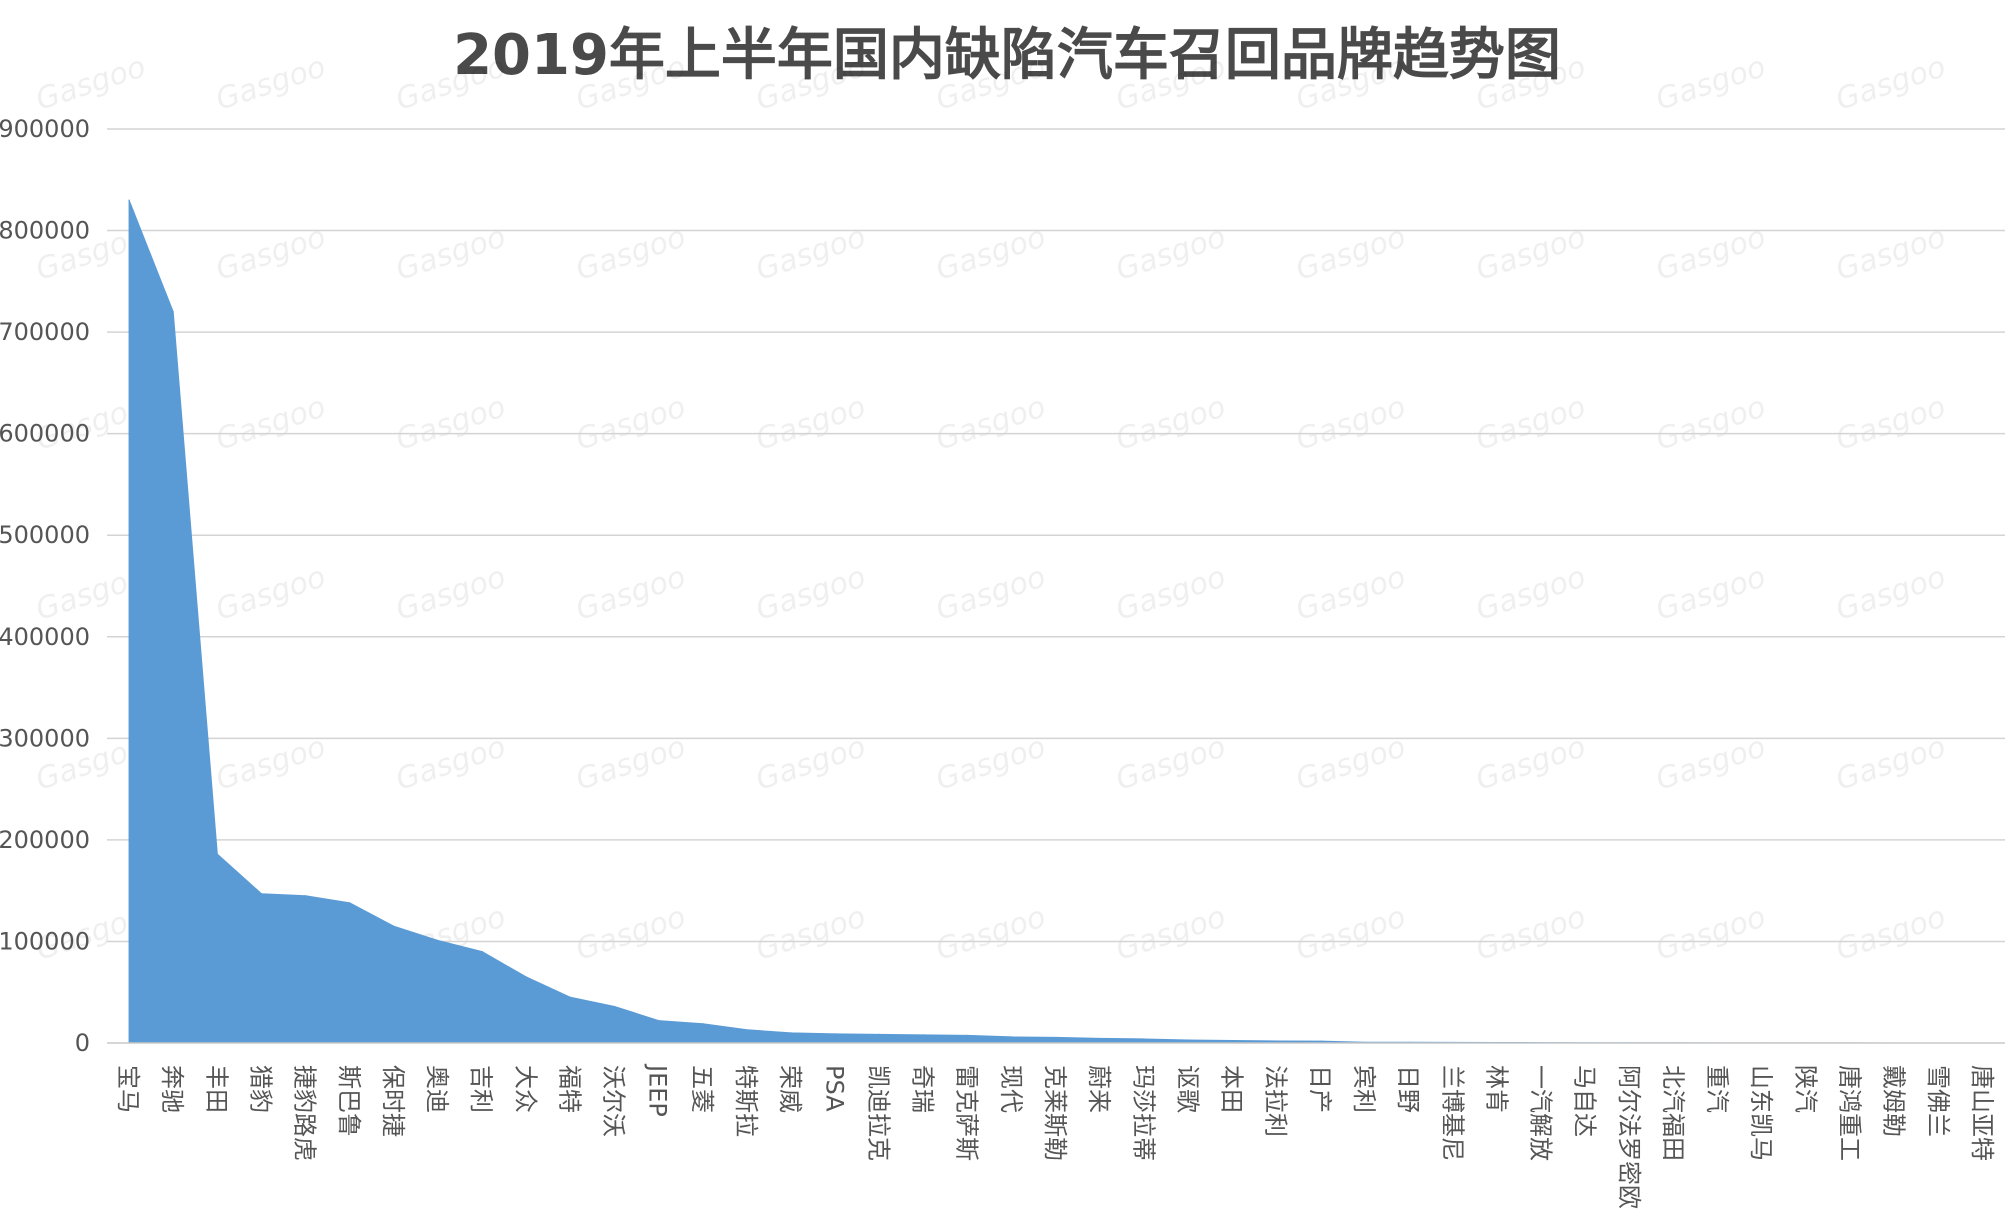 The image size is (2014, 1222). I want to click on x-tick-label: 唐鸿重工, so click(1850, 1113).